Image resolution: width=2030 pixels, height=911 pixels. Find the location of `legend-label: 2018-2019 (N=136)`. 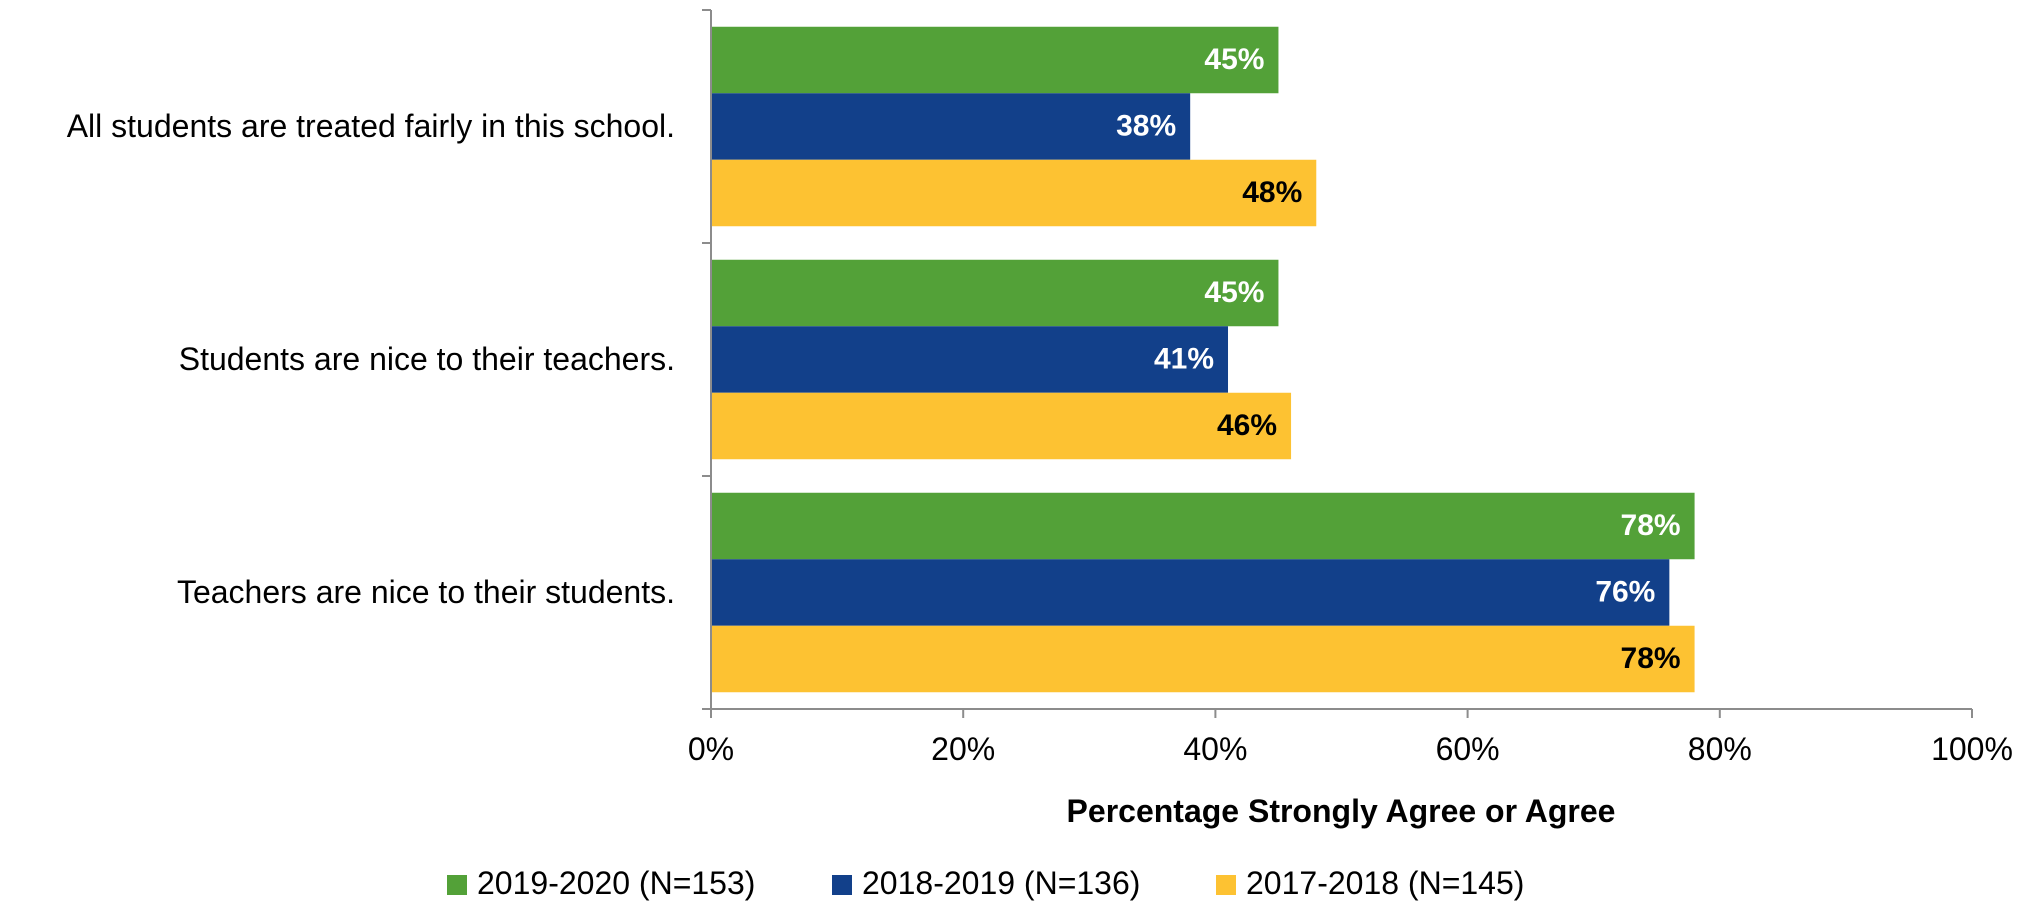

legend-label: 2018-2019 (N=136) is located at coordinates (1001, 883).